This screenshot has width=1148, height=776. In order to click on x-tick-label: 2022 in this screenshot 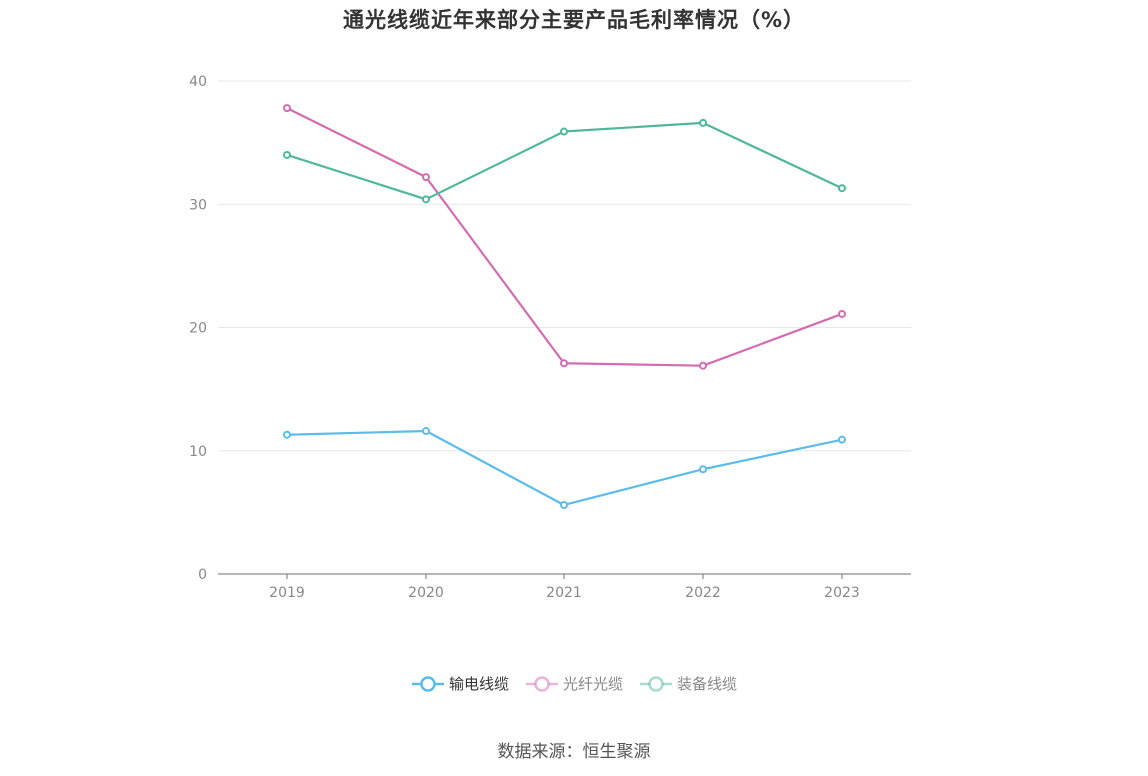, I will do `click(703, 593)`.